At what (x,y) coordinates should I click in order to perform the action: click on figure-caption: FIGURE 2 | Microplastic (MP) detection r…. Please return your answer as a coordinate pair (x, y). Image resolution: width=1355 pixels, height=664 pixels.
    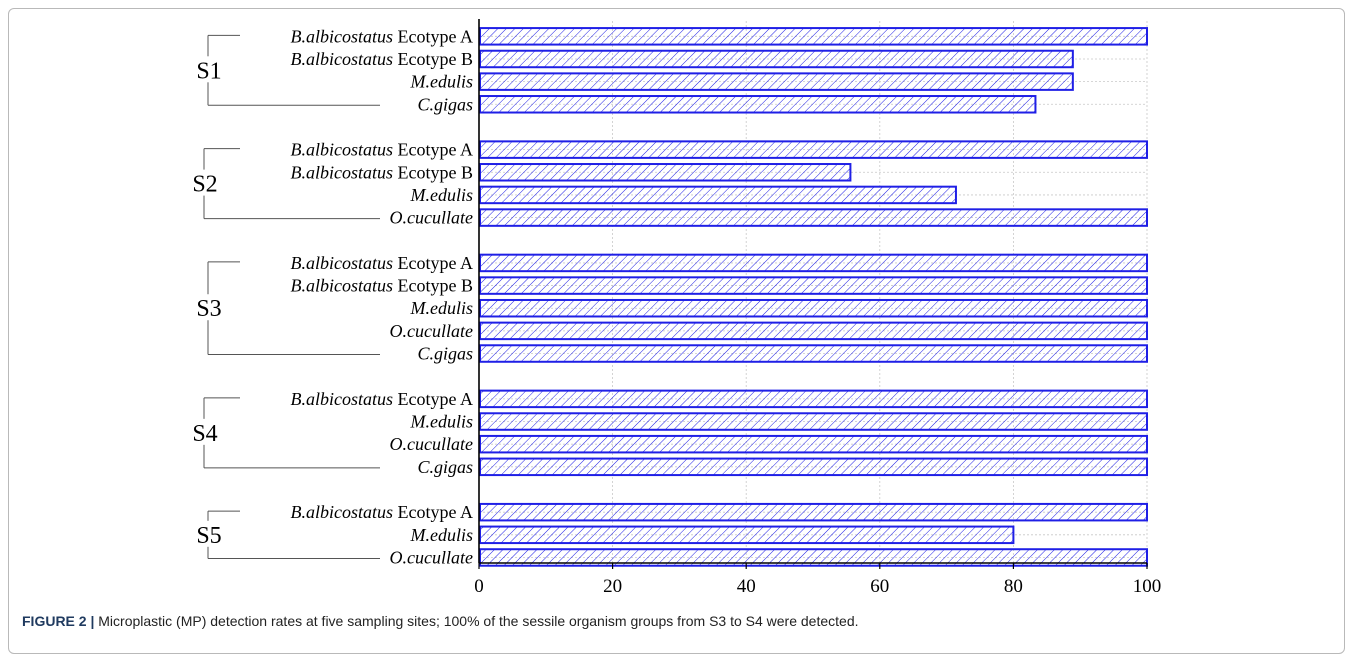
    Looking at the image, I should click on (677, 621).